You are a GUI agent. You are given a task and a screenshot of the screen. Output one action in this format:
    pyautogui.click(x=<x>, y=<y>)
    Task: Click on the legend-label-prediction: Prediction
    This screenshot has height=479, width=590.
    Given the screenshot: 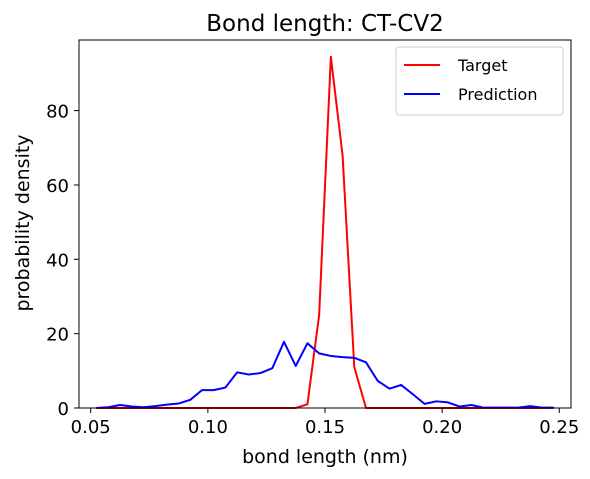 What is the action you would take?
    pyautogui.click(x=497, y=94)
    